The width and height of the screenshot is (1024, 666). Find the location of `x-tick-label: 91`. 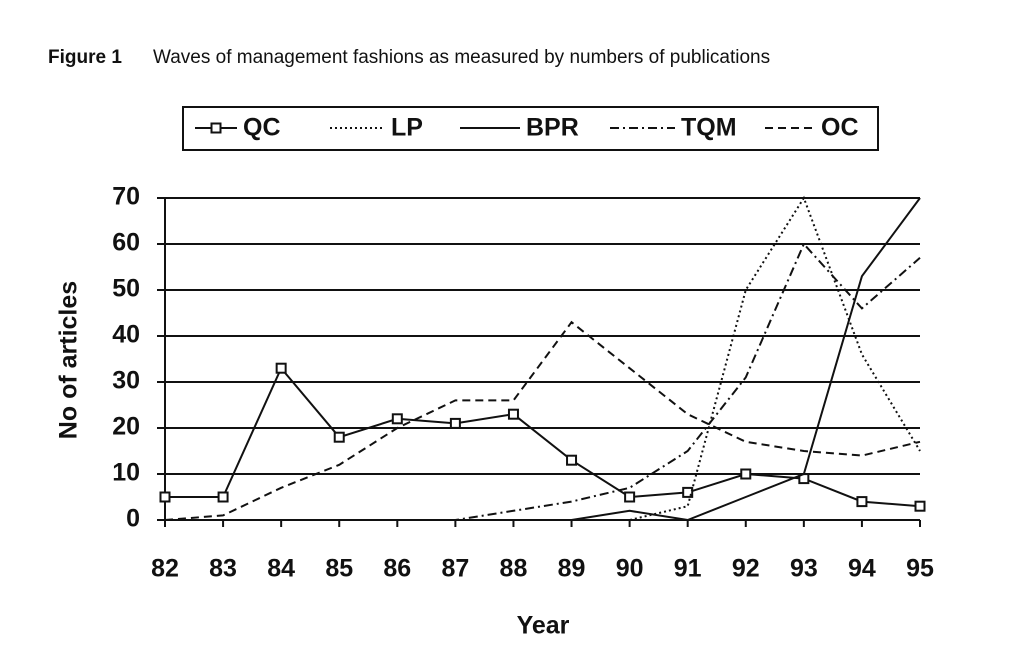

x-tick-label: 91 is located at coordinates (688, 569).